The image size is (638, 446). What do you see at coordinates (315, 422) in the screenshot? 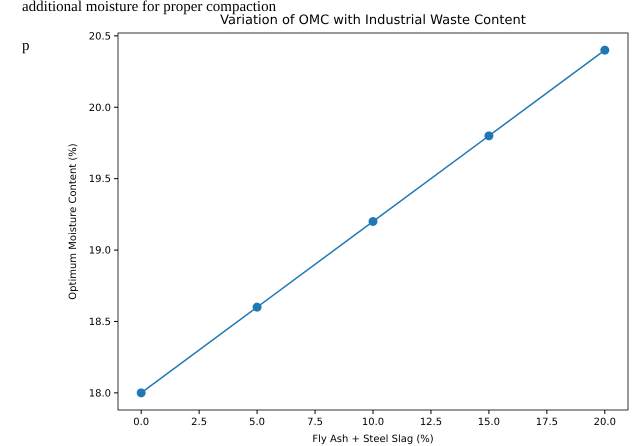
I see `x-tick-label: 7.5` at bounding box center [315, 422].